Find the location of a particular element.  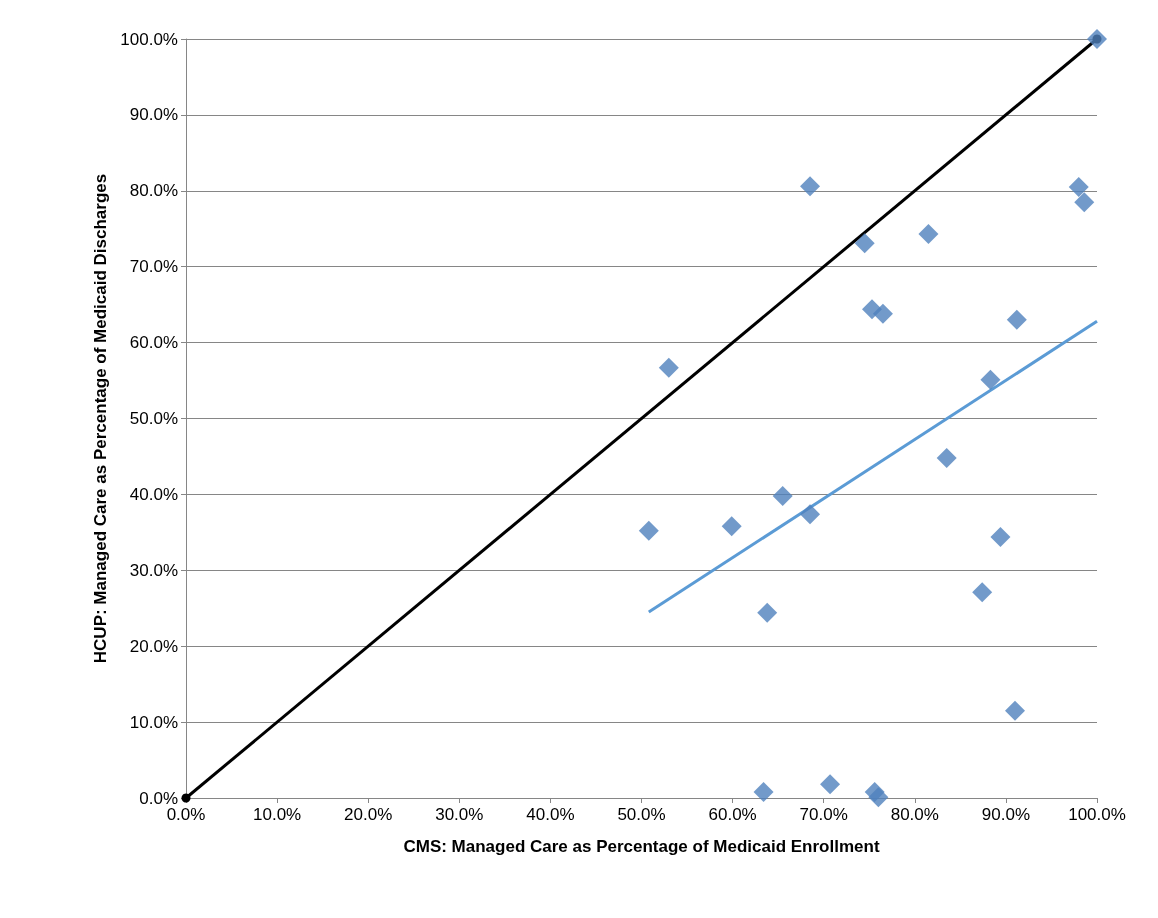

y-tick-label: 80.0% is located at coordinates (153, 191).